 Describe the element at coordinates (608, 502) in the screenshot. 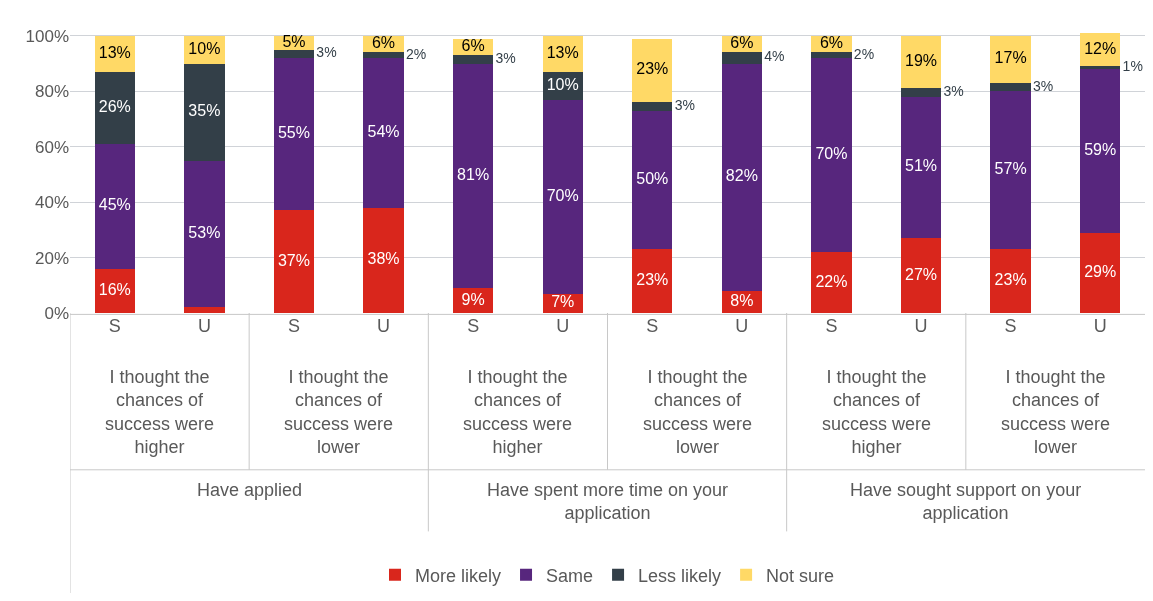

I see `text: Have spent more time on your application` at that location.